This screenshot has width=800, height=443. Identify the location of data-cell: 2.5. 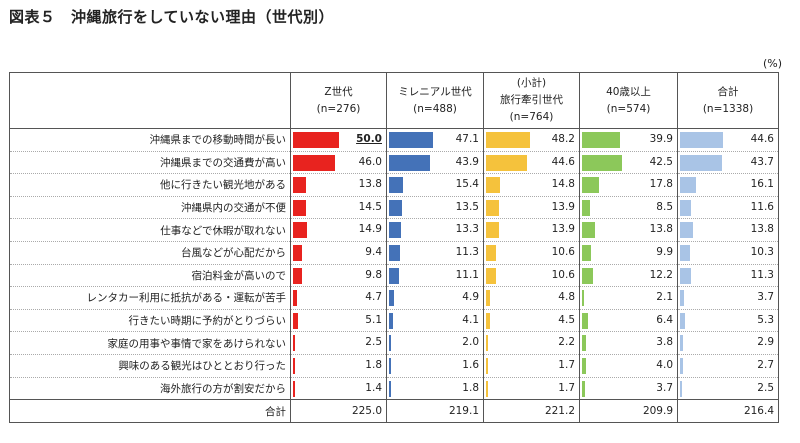
(338, 343).